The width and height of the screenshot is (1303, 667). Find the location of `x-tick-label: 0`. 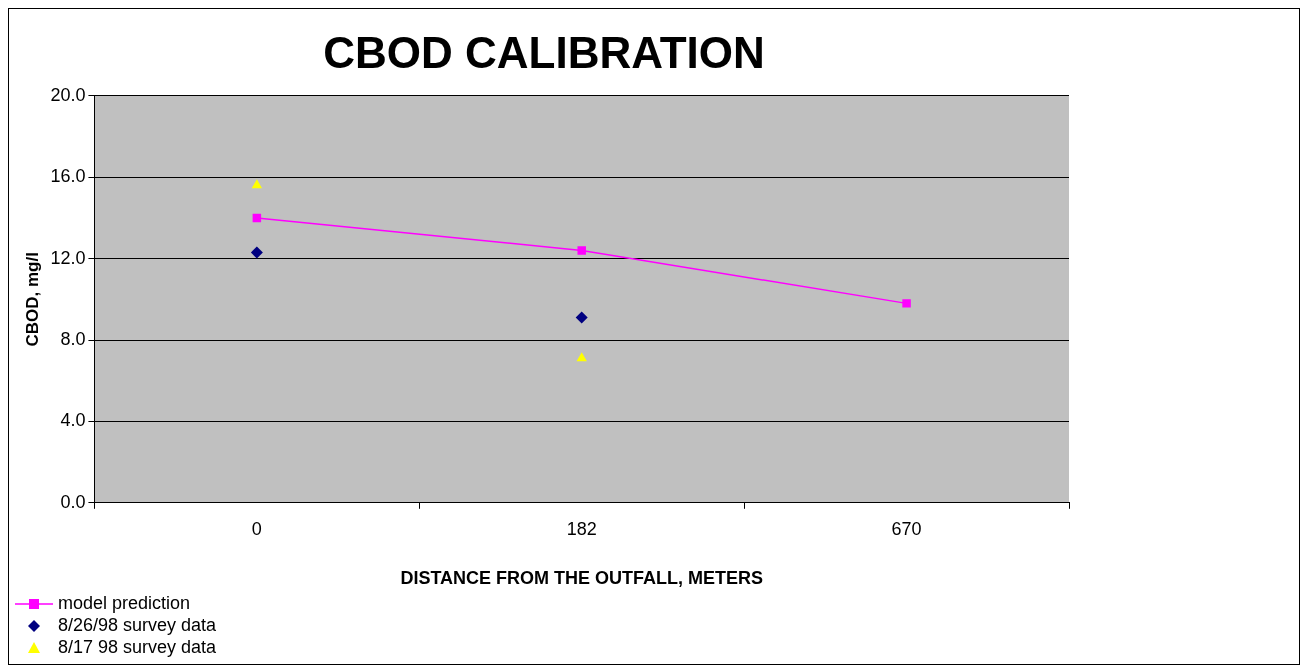

x-tick-label: 0 is located at coordinates (256, 528).